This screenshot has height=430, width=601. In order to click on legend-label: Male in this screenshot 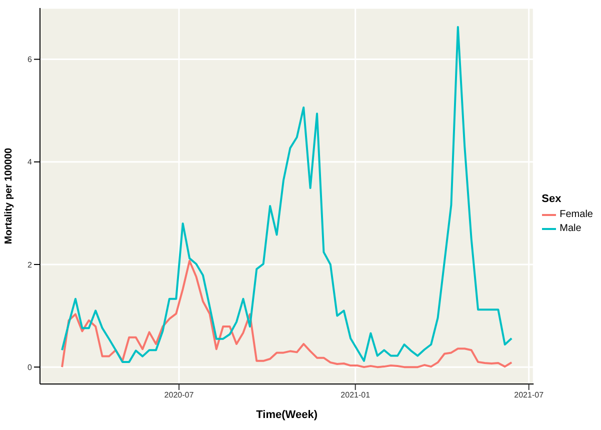, I will do `click(571, 228)`.